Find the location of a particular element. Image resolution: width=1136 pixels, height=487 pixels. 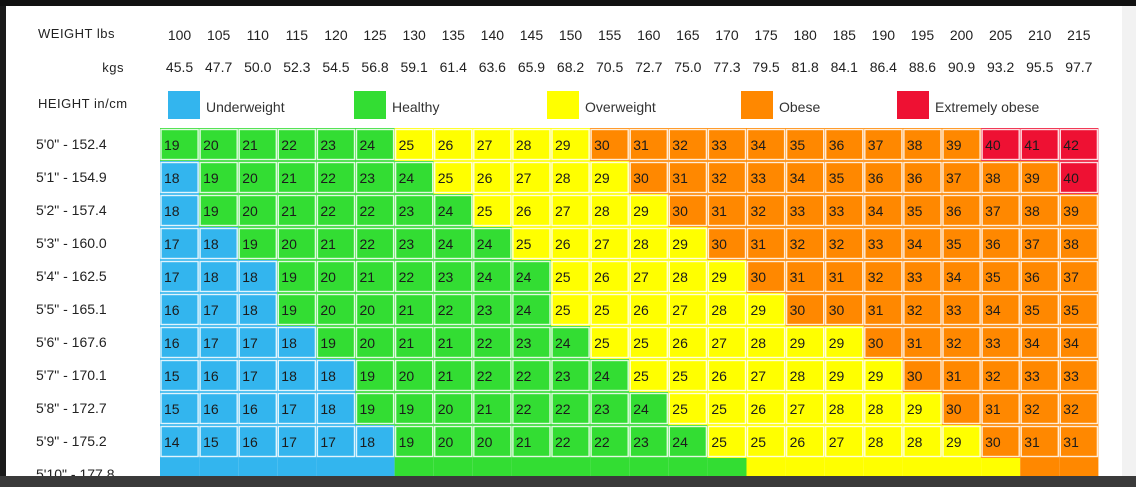

bmi-cell-value: 37 is located at coordinates (876, 145).